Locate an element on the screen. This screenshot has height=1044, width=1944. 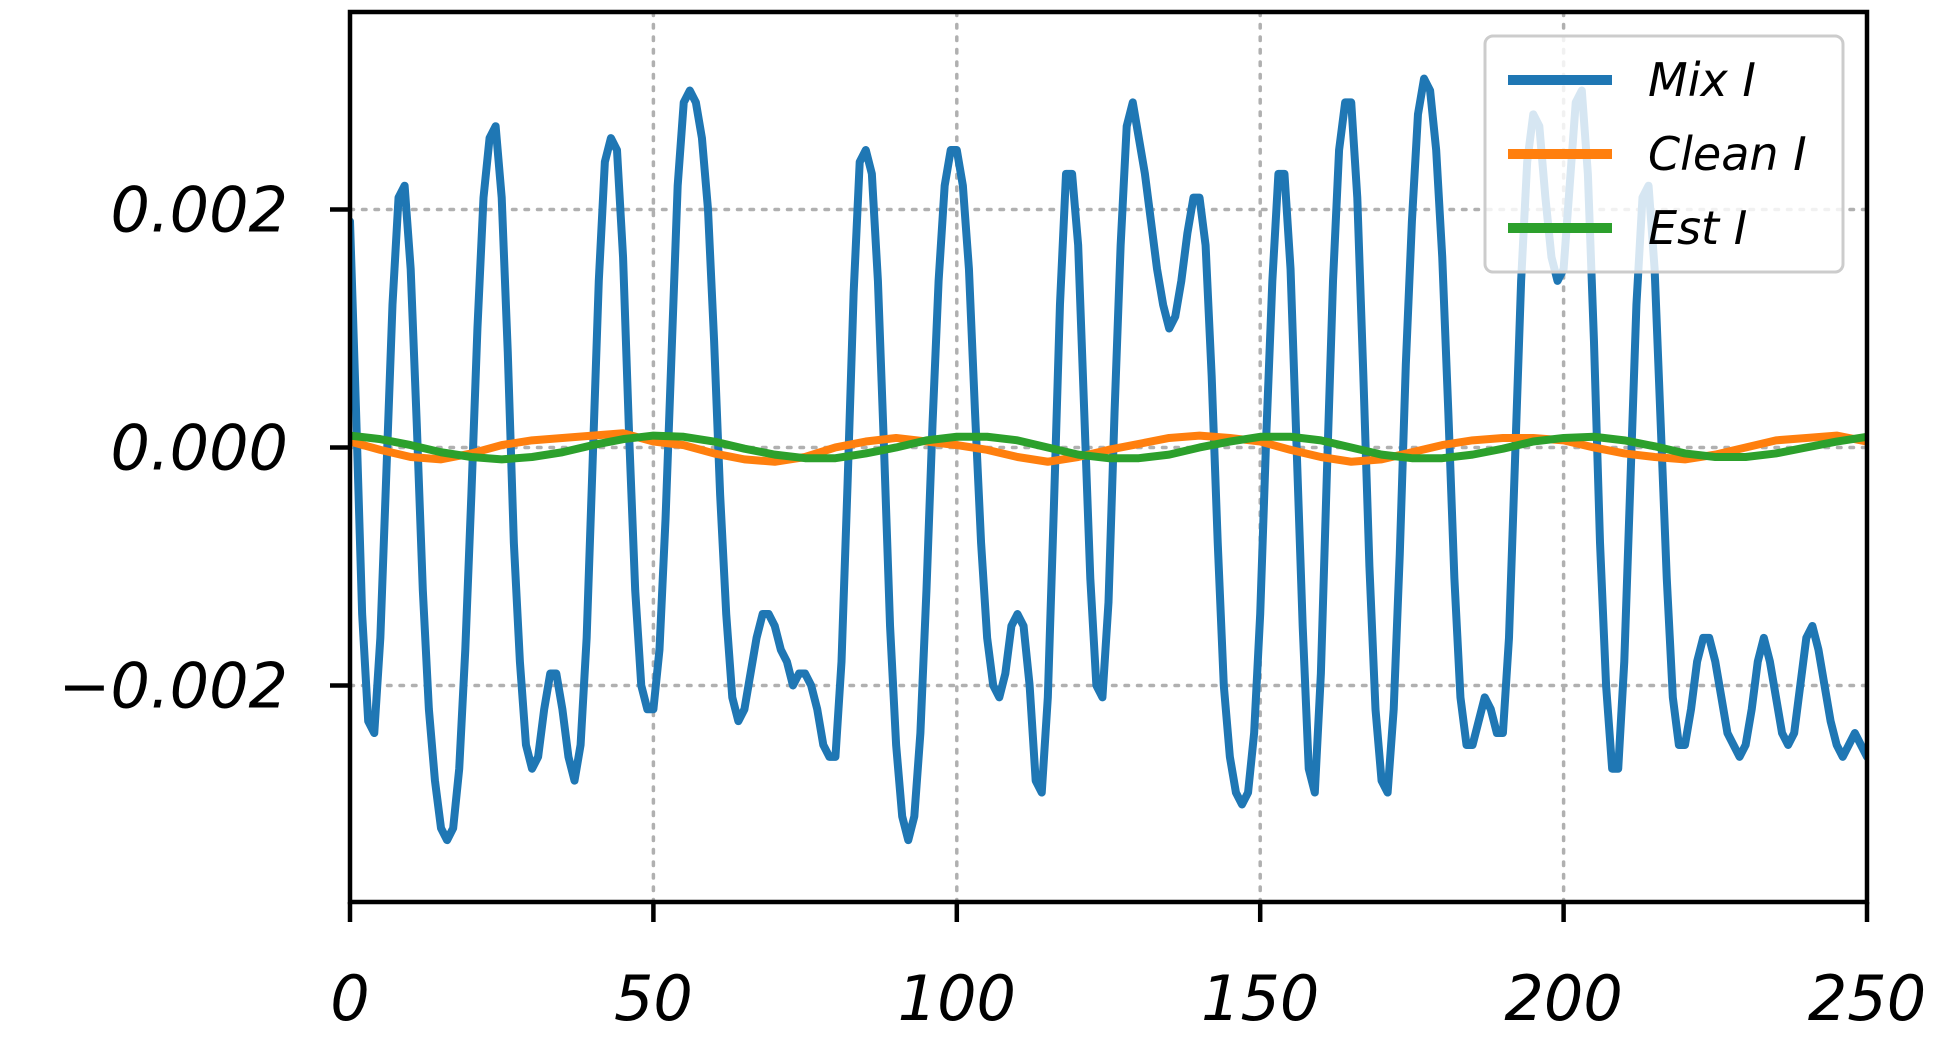
y-tick-label: 0.002 is located at coordinates (200, 210).